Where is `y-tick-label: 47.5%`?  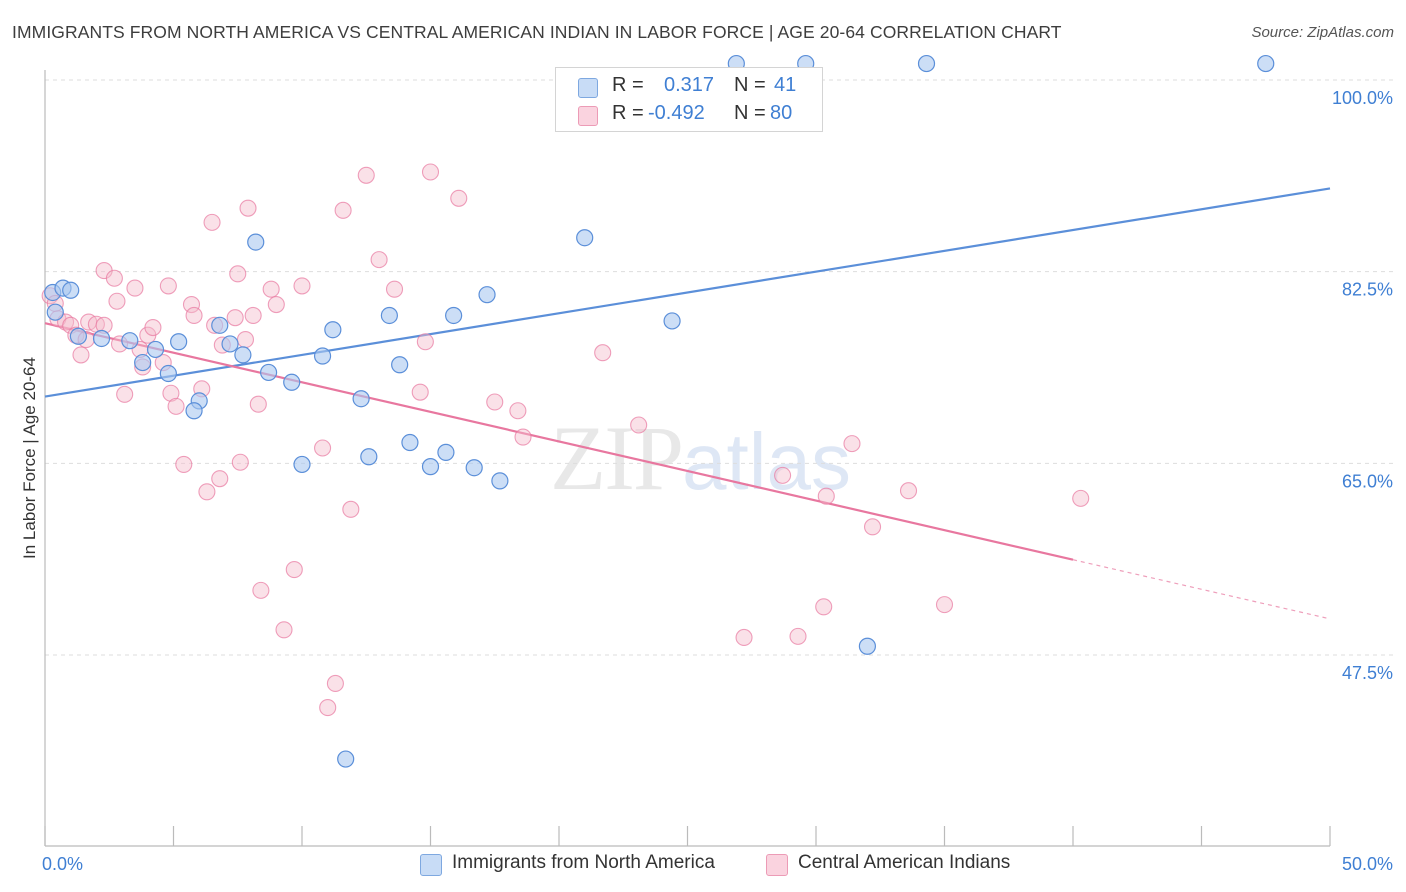 y-tick-label: 47.5% is located at coordinates (1367, 673).